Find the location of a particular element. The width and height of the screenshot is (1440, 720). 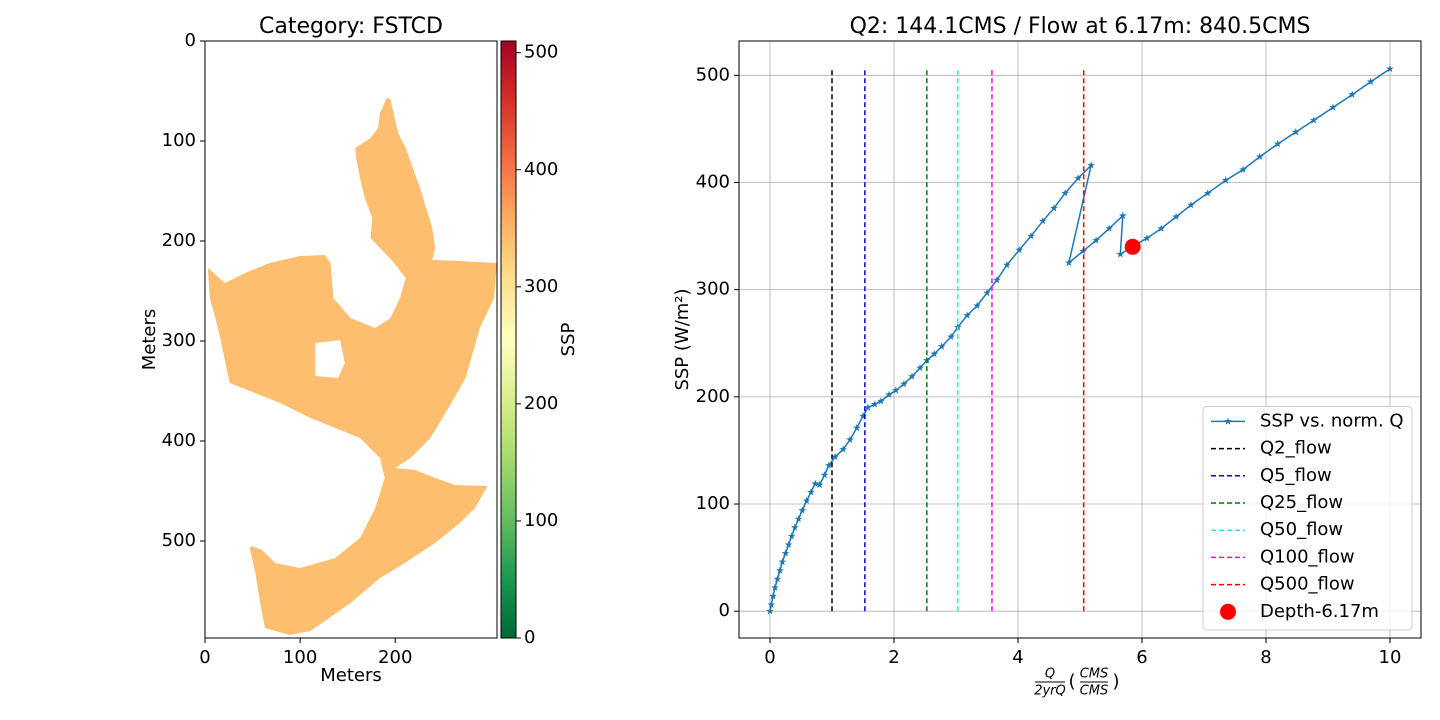

x-axis-label: Meters is located at coordinates (351, 675).